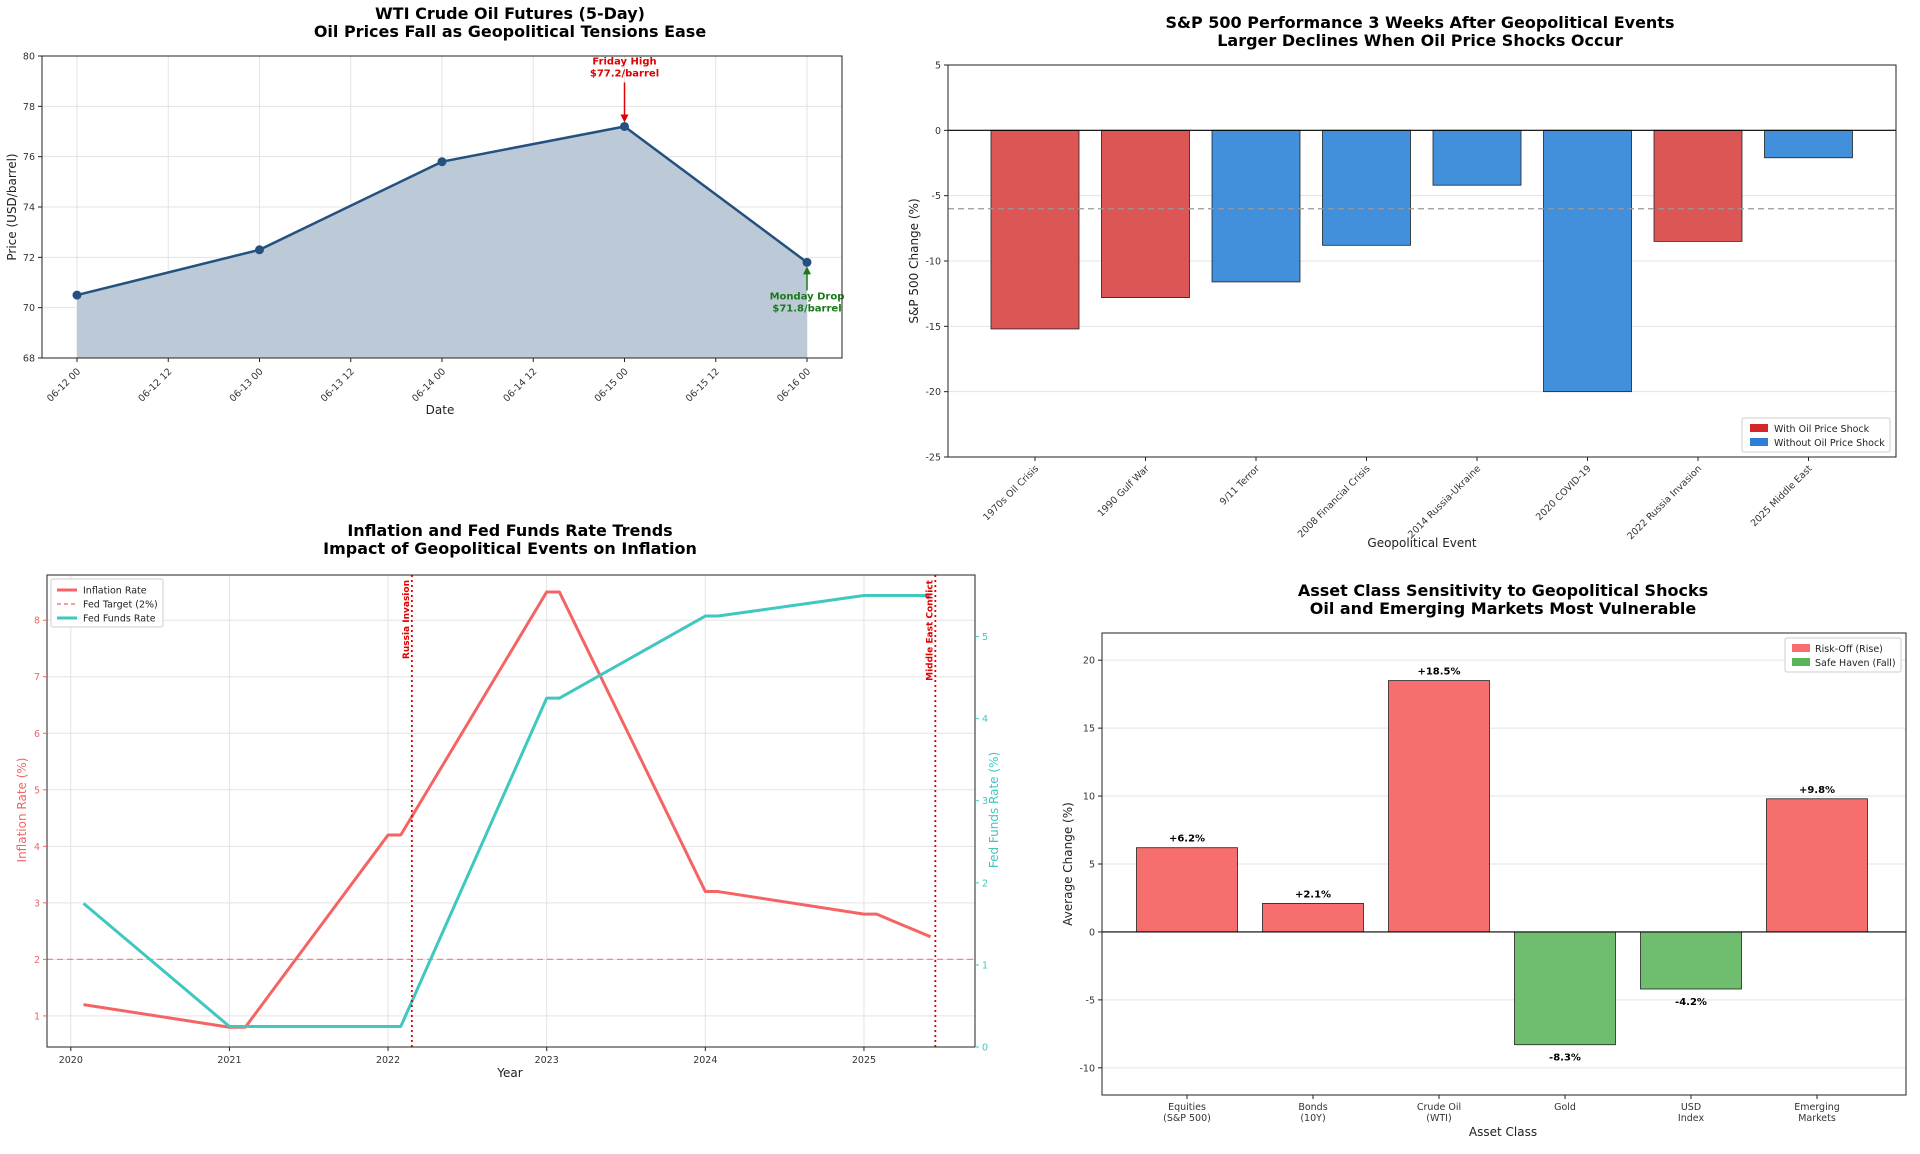 This screenshot has height=1154, width=1920. I want to click on chart4-data-label: -8.3%, so click(1565, 1058).